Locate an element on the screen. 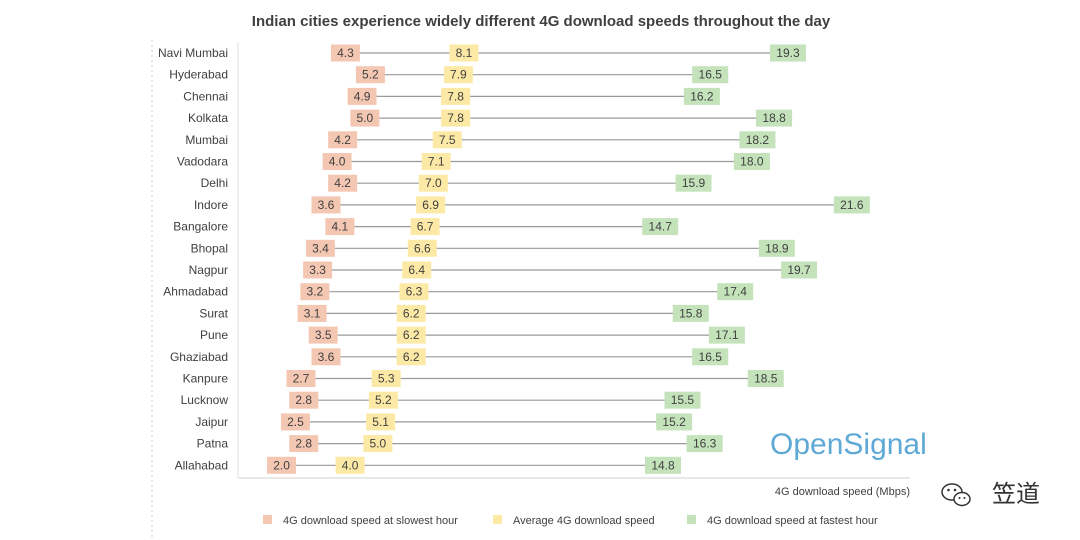  fastest-label: 18.9 is located at coordinates (777, 248).